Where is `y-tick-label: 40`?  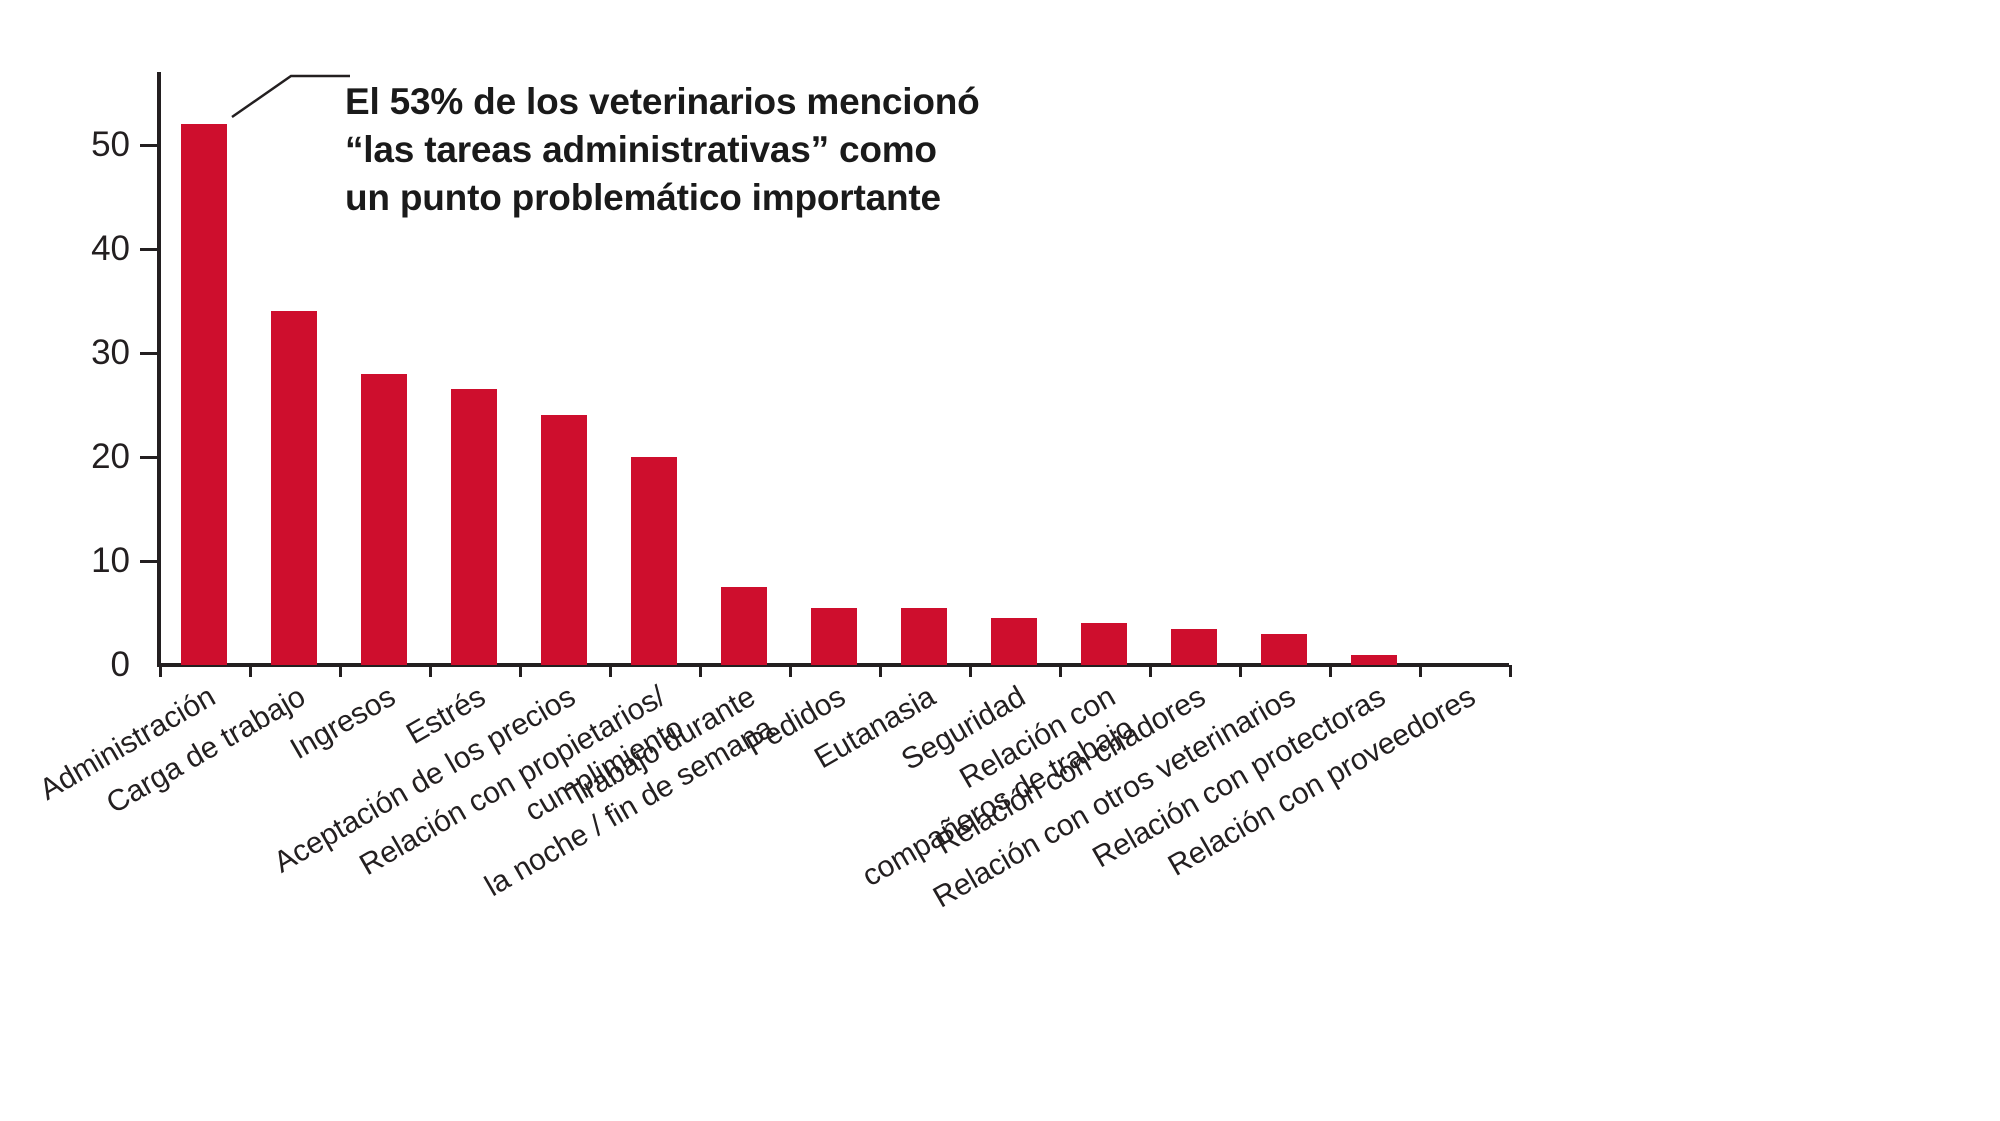 y-tick-label: 40 is located at coordinates (110, 248).